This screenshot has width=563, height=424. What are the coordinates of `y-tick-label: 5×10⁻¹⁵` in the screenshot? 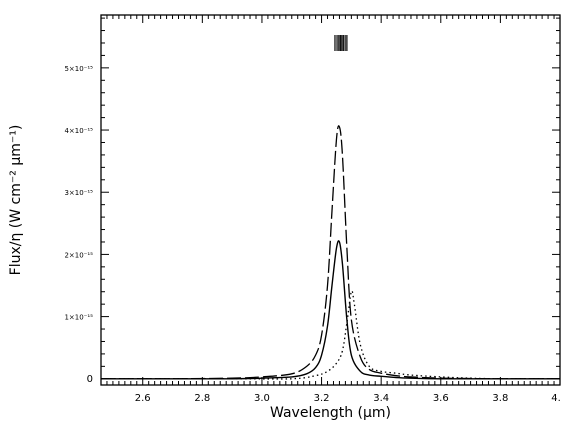 It's located at (78, 69).